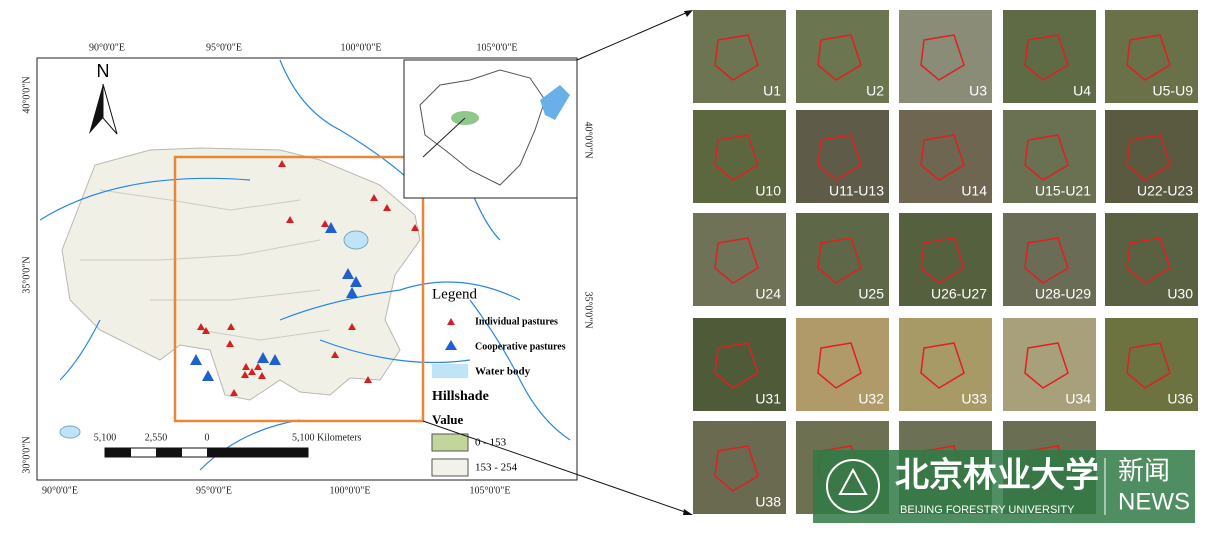 The height and width of the screenshot is (550, 1218). I want to click on connector, so click(555, 467).